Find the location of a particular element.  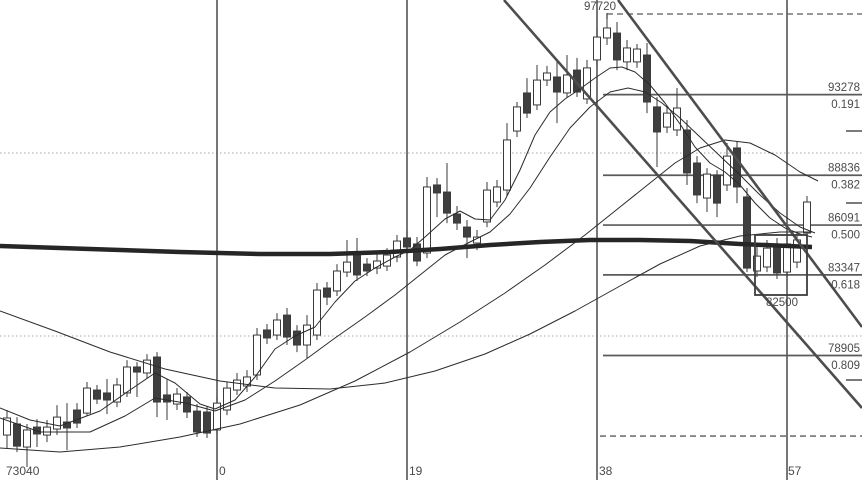

fib-ratio-label: 0.191 is located at coordinates (845, 105).